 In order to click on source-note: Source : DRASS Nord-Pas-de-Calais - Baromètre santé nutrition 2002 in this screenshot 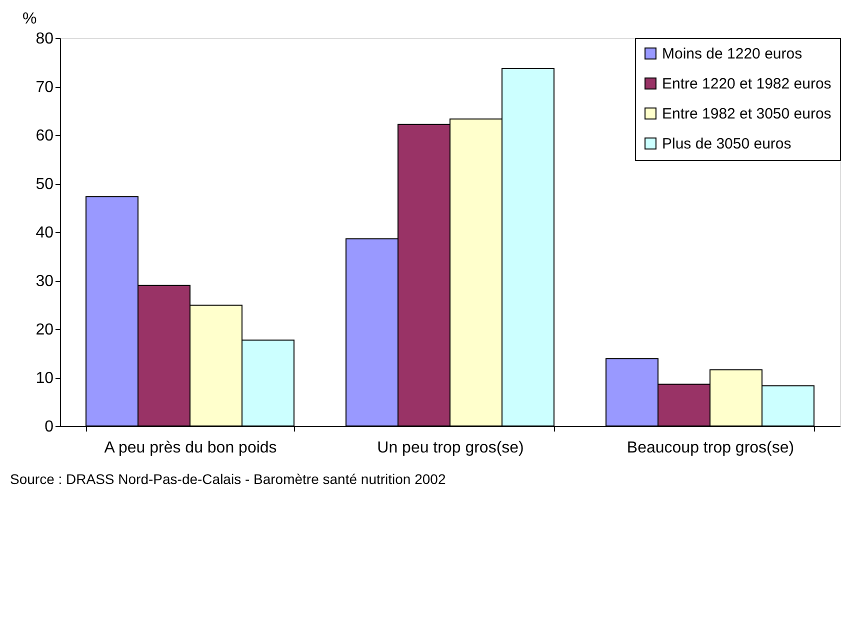, I will do `click(228, 479)`.